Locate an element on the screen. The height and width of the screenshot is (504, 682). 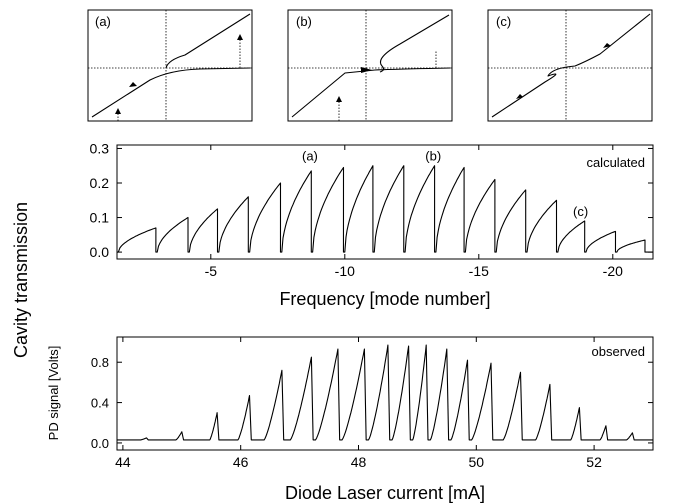
calculated-annotation: calculated is located at coordinates (615, 162).